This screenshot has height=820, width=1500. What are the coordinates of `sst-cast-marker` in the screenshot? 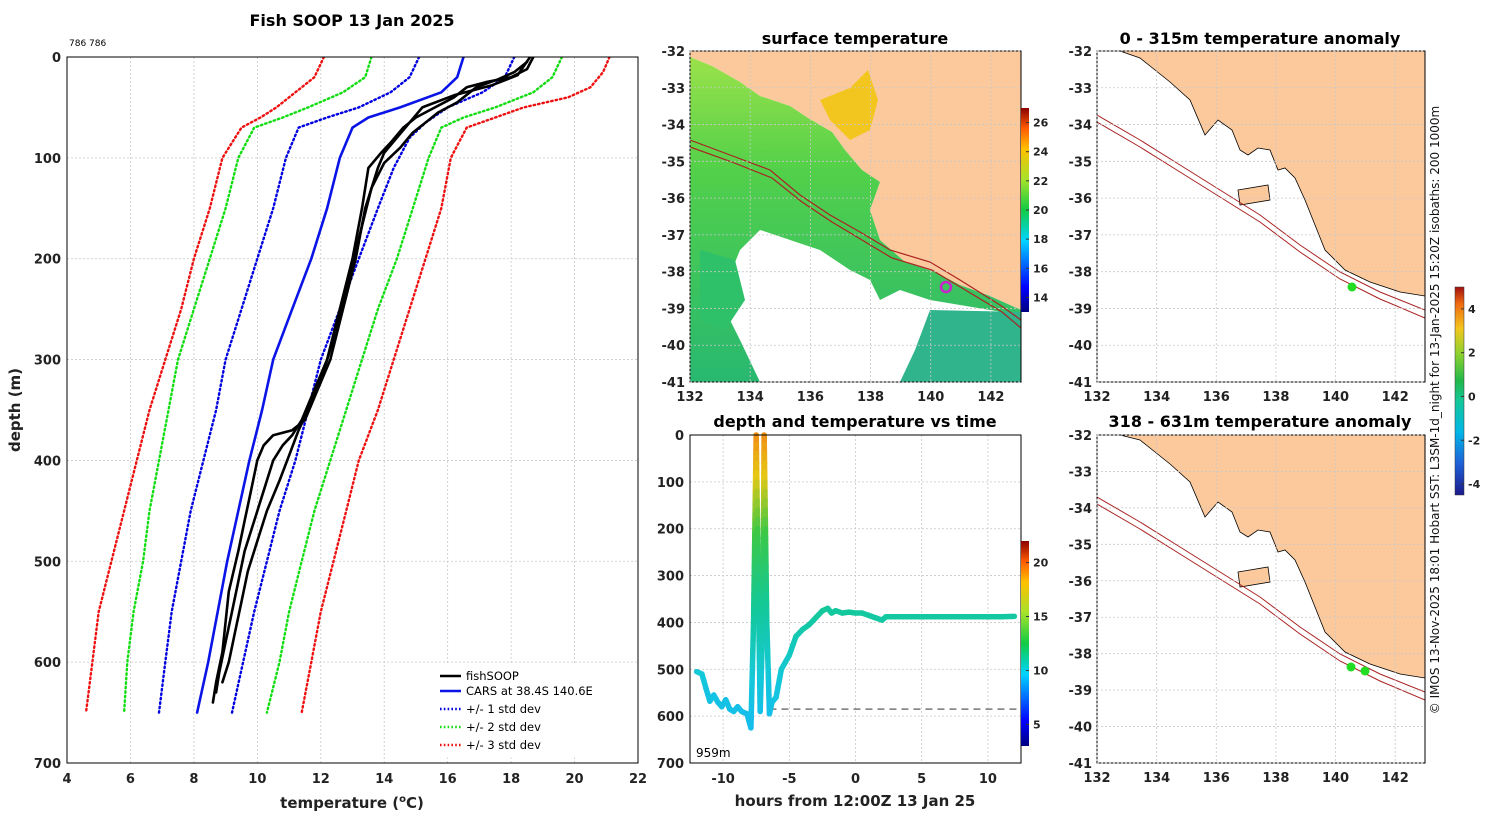 It's located at (946, 287).